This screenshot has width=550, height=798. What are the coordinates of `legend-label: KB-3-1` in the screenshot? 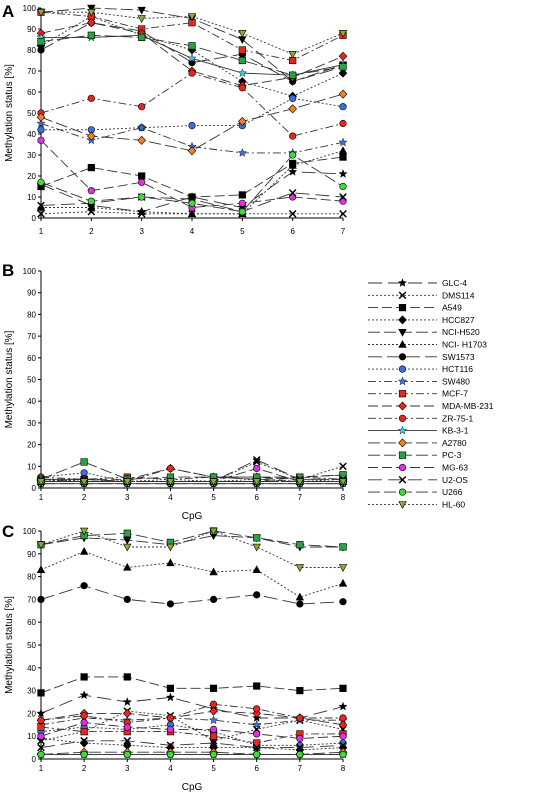 It's located at (455, 431).